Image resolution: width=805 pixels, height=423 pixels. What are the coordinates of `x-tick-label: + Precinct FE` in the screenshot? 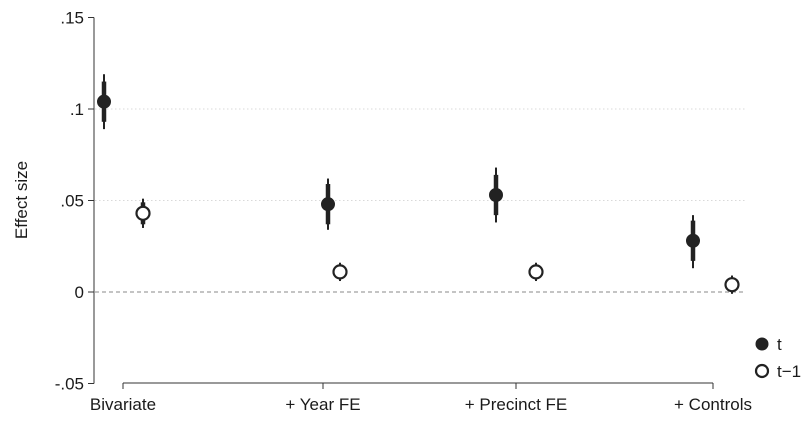 It's located at (516, 404).